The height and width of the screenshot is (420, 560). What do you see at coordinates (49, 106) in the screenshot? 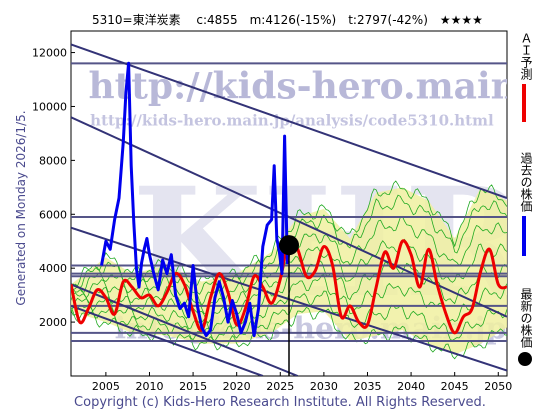
I see `y-tick-label: 10000` at bounding box center [49, 106].